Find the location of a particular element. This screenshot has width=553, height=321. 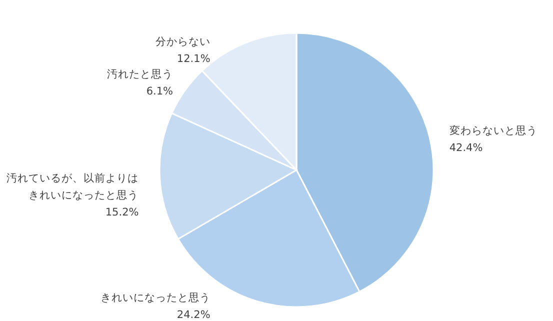

data-label: 6.1% is located at coordinates (160, 91).